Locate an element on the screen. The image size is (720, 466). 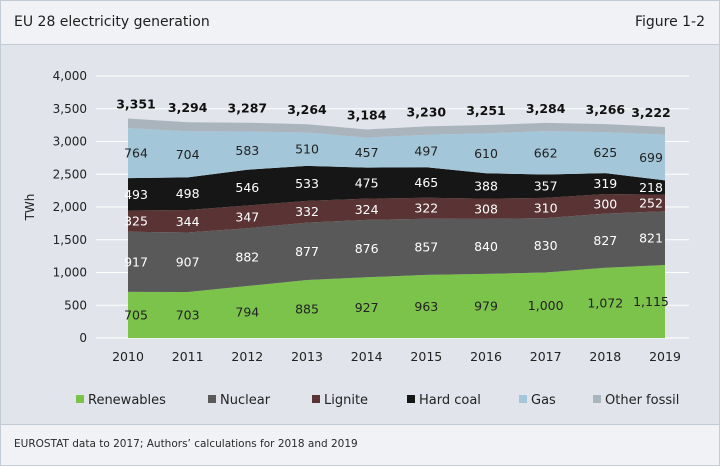
data-label: 979 is located at coordinates (486, 305).